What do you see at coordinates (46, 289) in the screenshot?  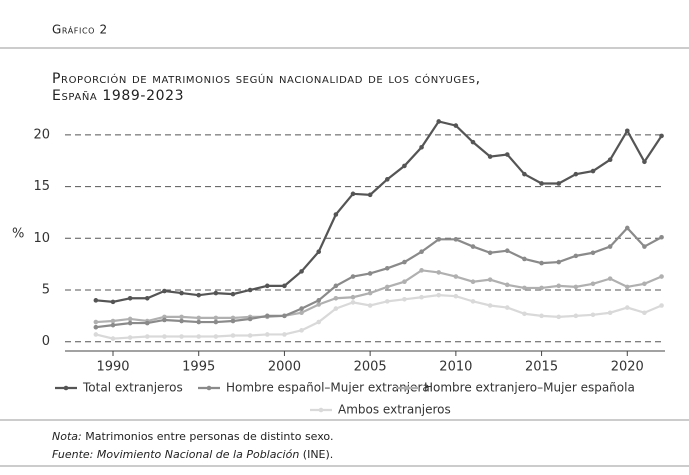 I see `y-tick-label: 5` at bounding box center [46, 289].